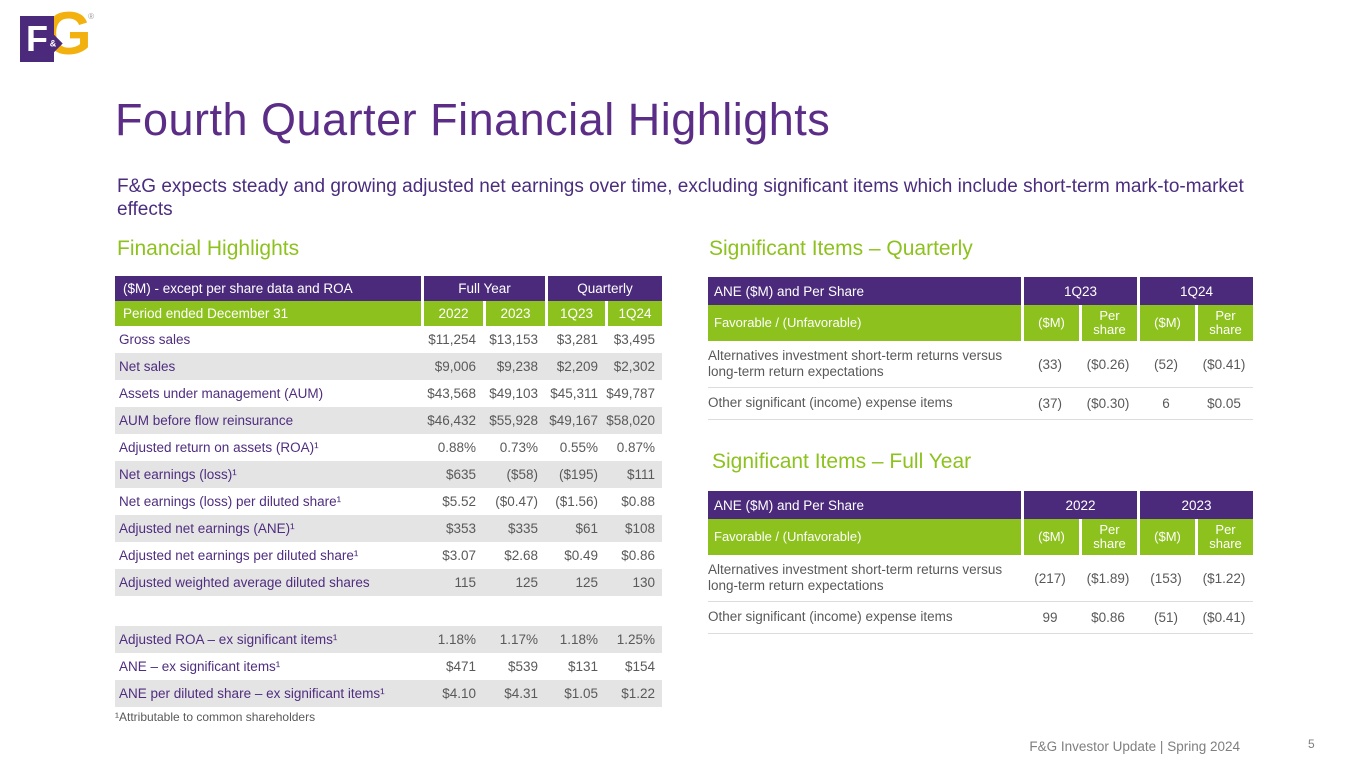 Image resolution: width=1365 pixels, height=768 pixels. I want to click on cell-value: (52), so click(1166, 365).